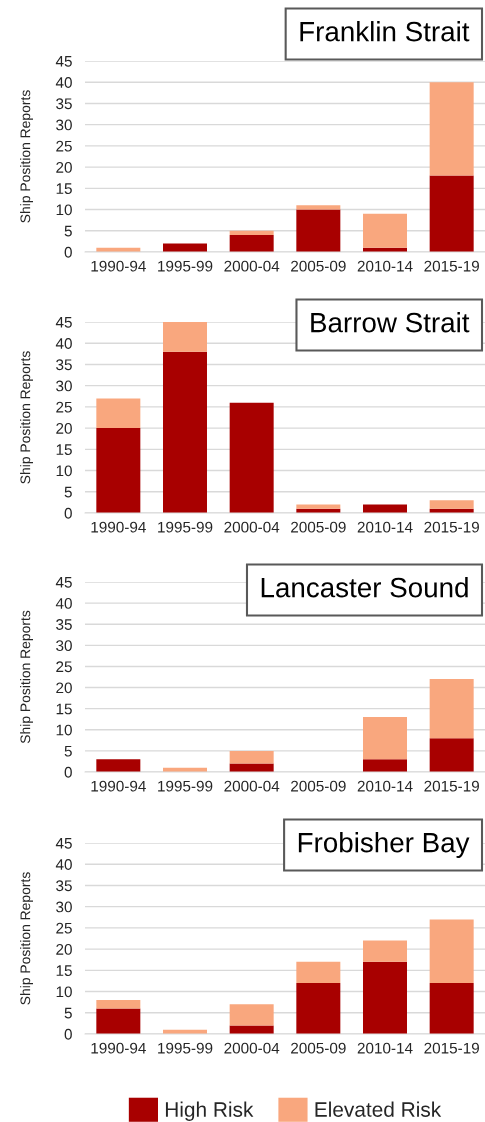 This screenshot has height=1122, width=485. Describe the element at coordinates (364, 587) in the screenshot. I see `chart-title: Lancaster Sound` at that location.